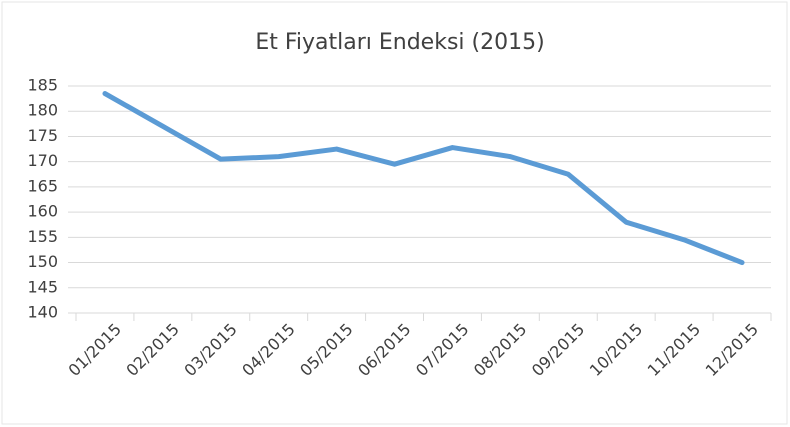 This screenshot has width=790, height=427. I want to click on y-tick-label: 165, so click(42, 185).